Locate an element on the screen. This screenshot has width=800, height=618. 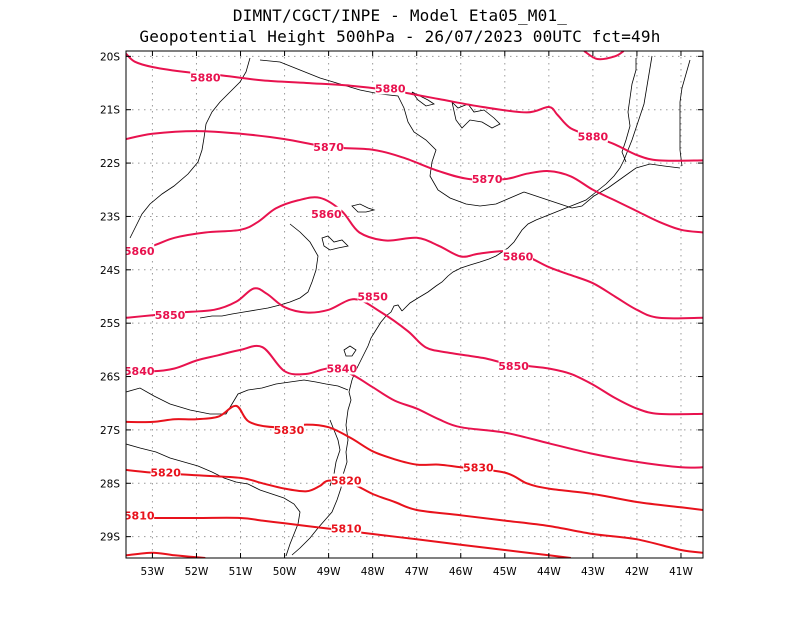
lon-tick-label: 42W is located at coordinates (637, 572).